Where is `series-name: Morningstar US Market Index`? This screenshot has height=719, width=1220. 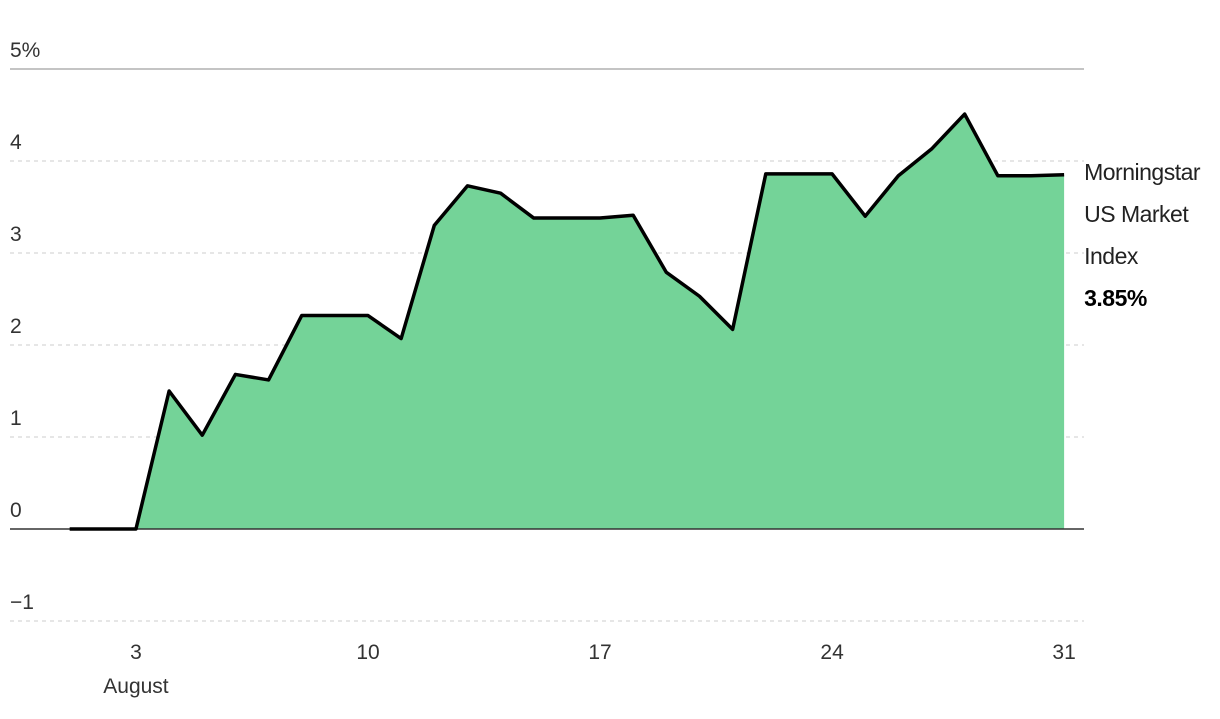 series-name: Morningstar US Market Index is located at coordinates (1142, 213).